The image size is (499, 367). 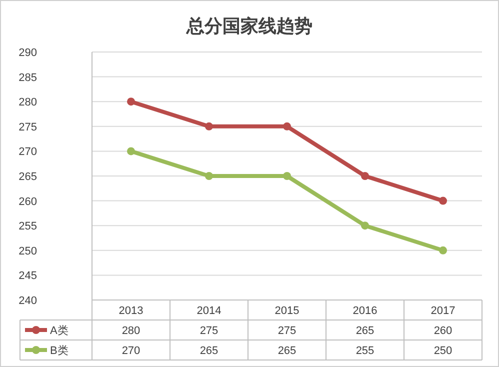 What do you see at coordinates (27, 102) in the screenshot?
I see `y-tick-label: 280` at bounding box center [27, 102].